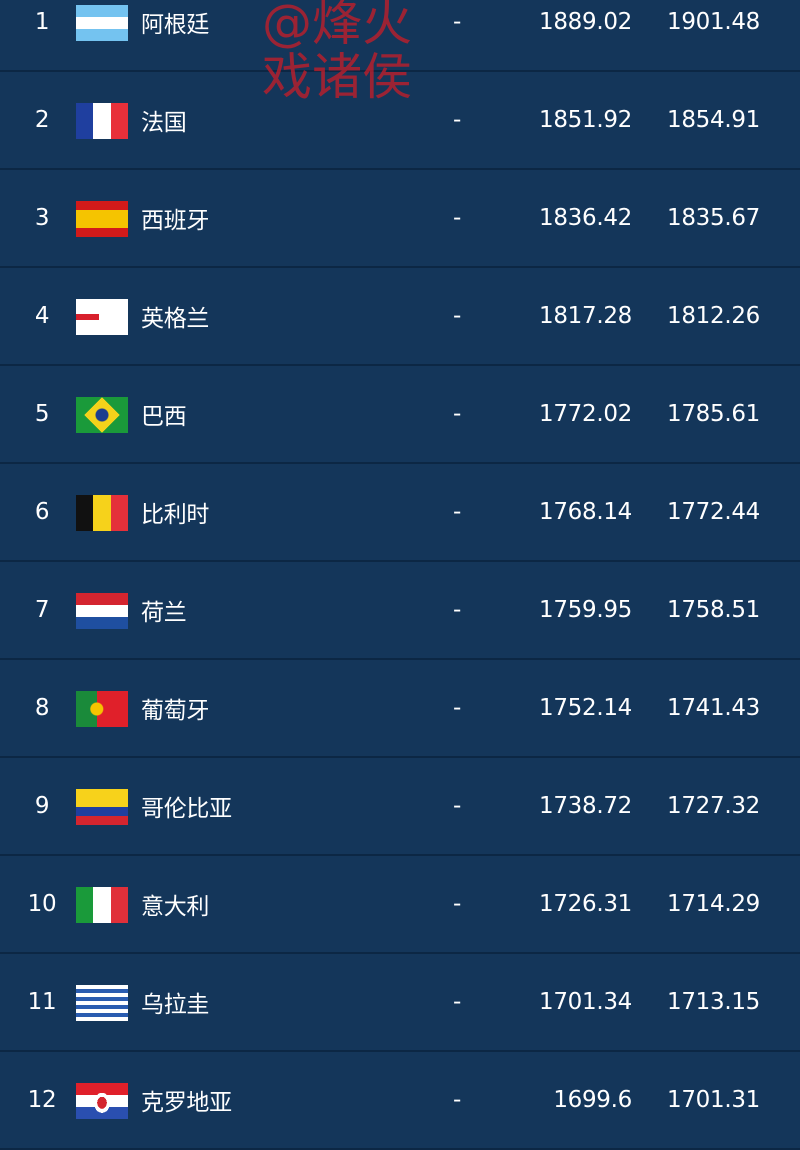  What do you see at coordinates (102, 23) in the screenshot?
I see `argentina-flag-icon` at bounding box center [102, 23].